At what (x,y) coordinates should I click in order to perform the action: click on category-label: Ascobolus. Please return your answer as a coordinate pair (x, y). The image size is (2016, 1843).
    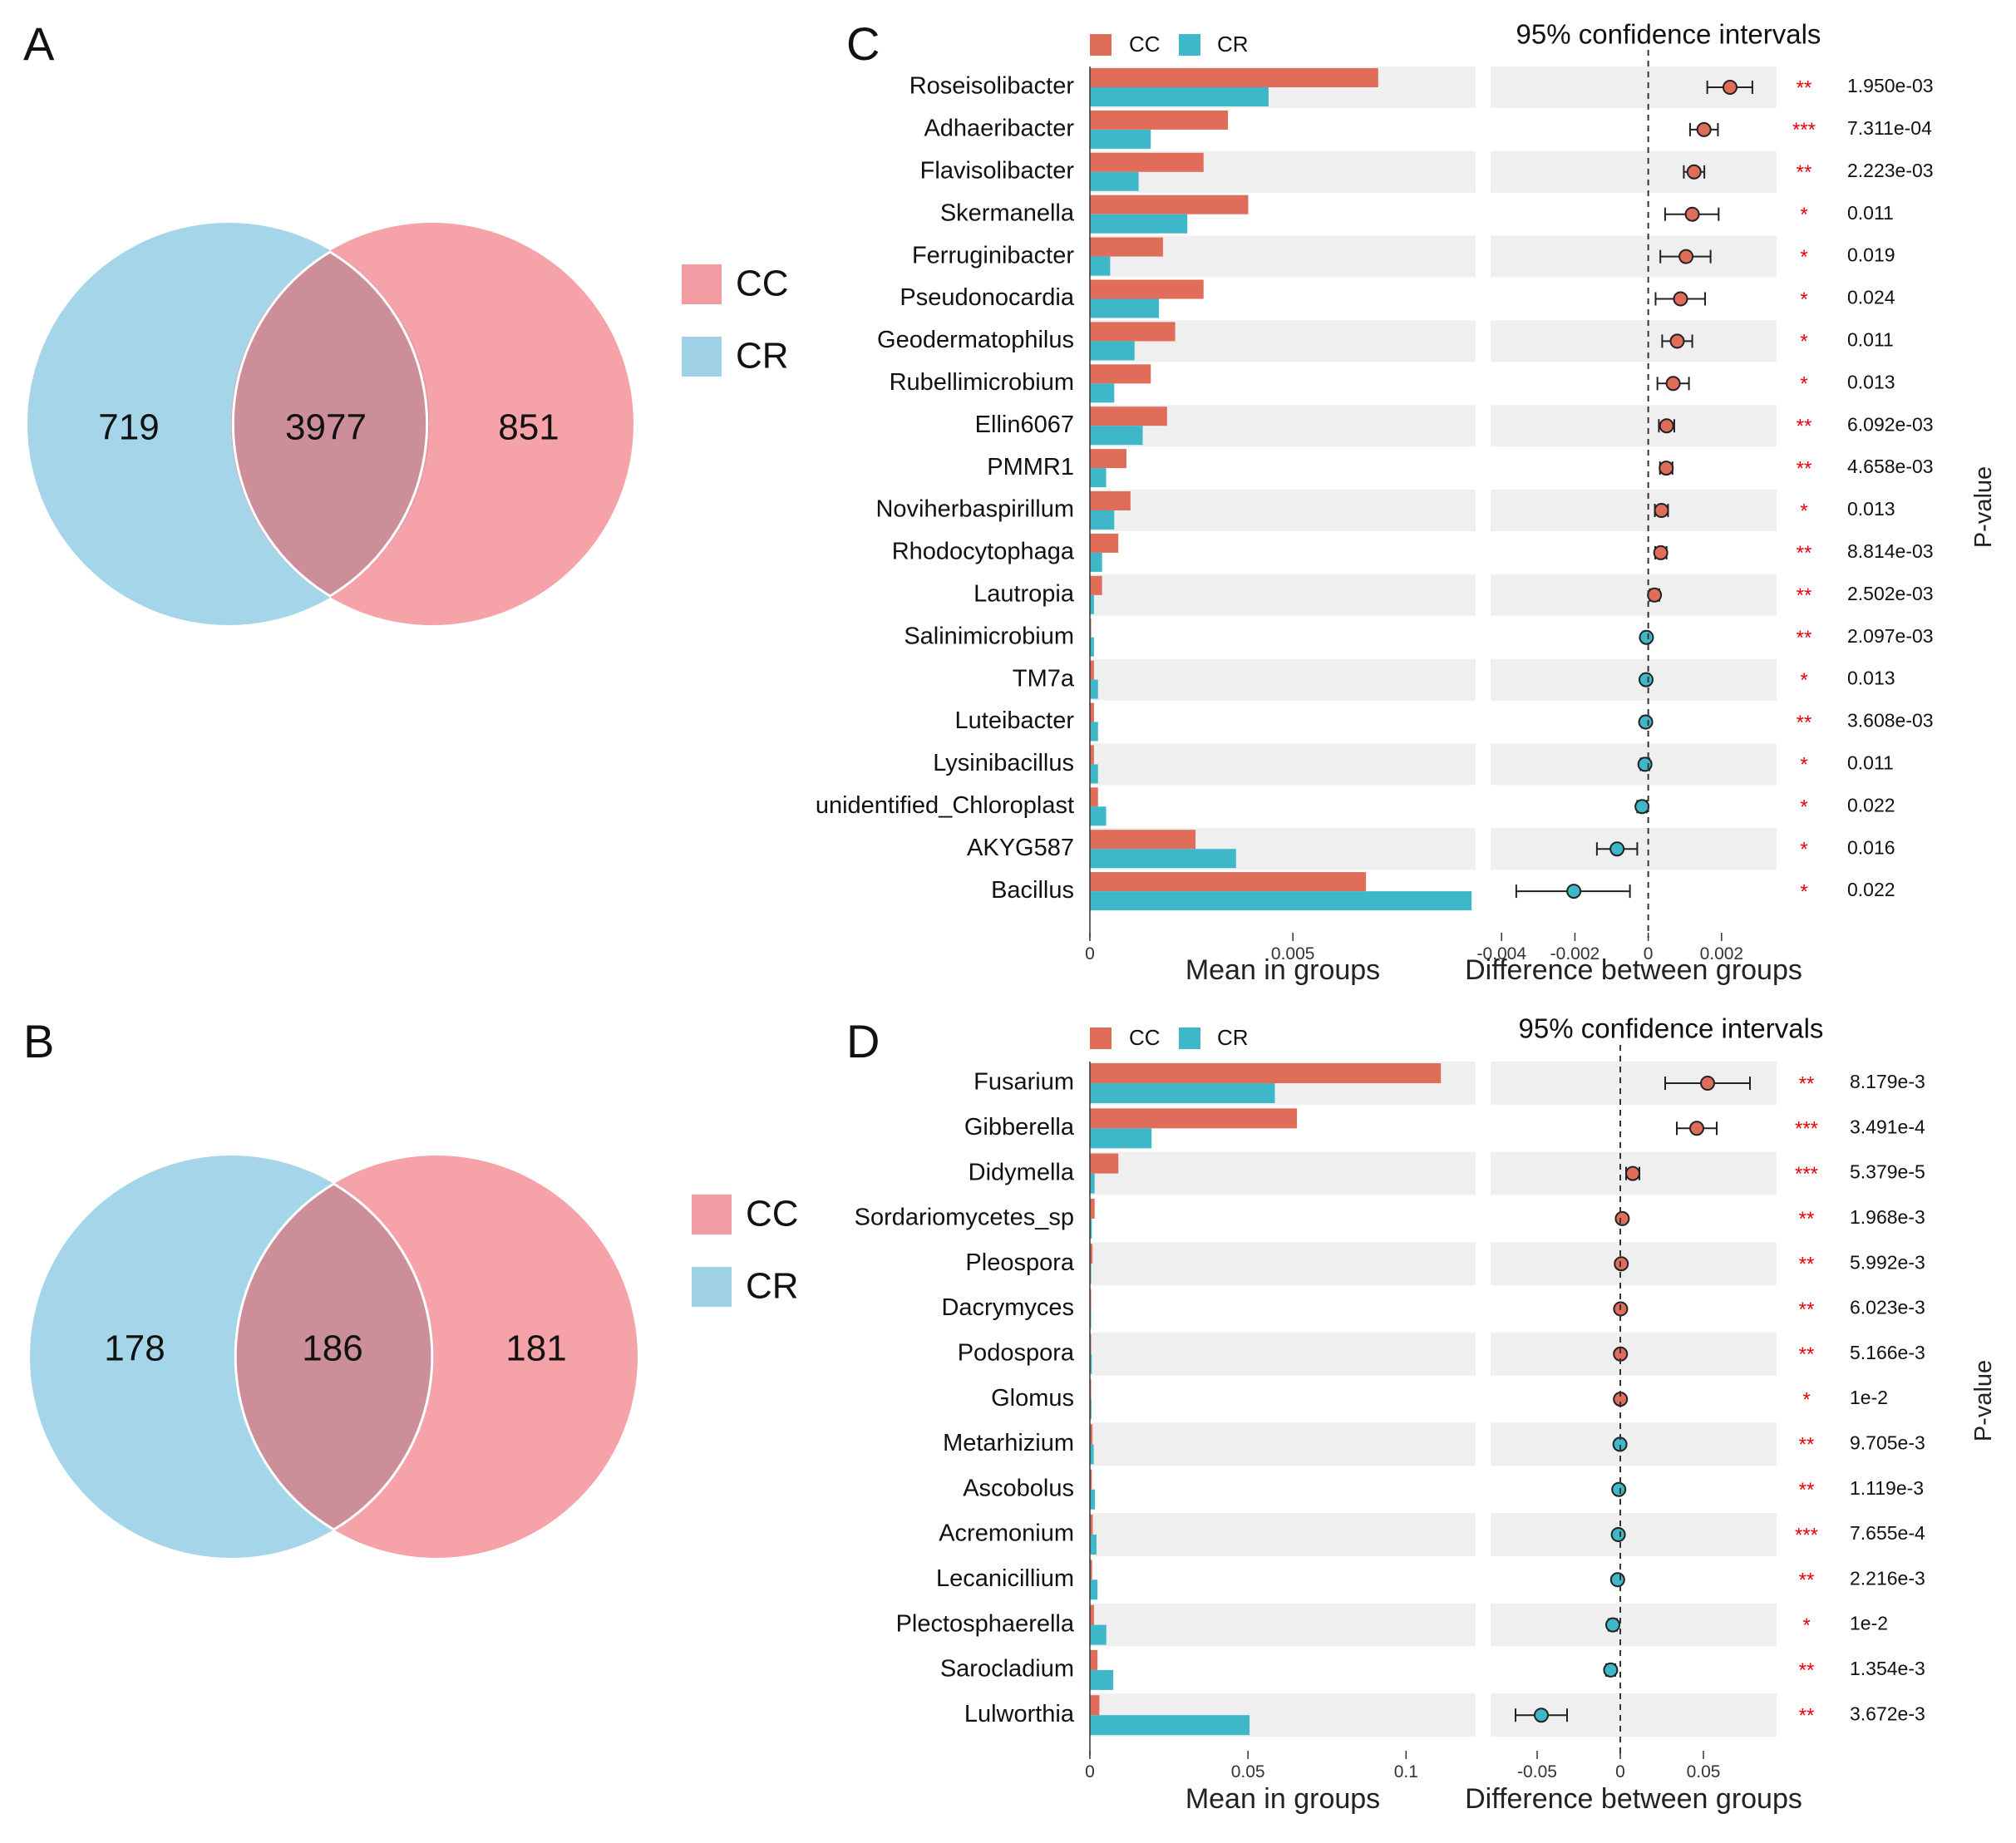
    Looking at the image, I should click on (1019, 1488).